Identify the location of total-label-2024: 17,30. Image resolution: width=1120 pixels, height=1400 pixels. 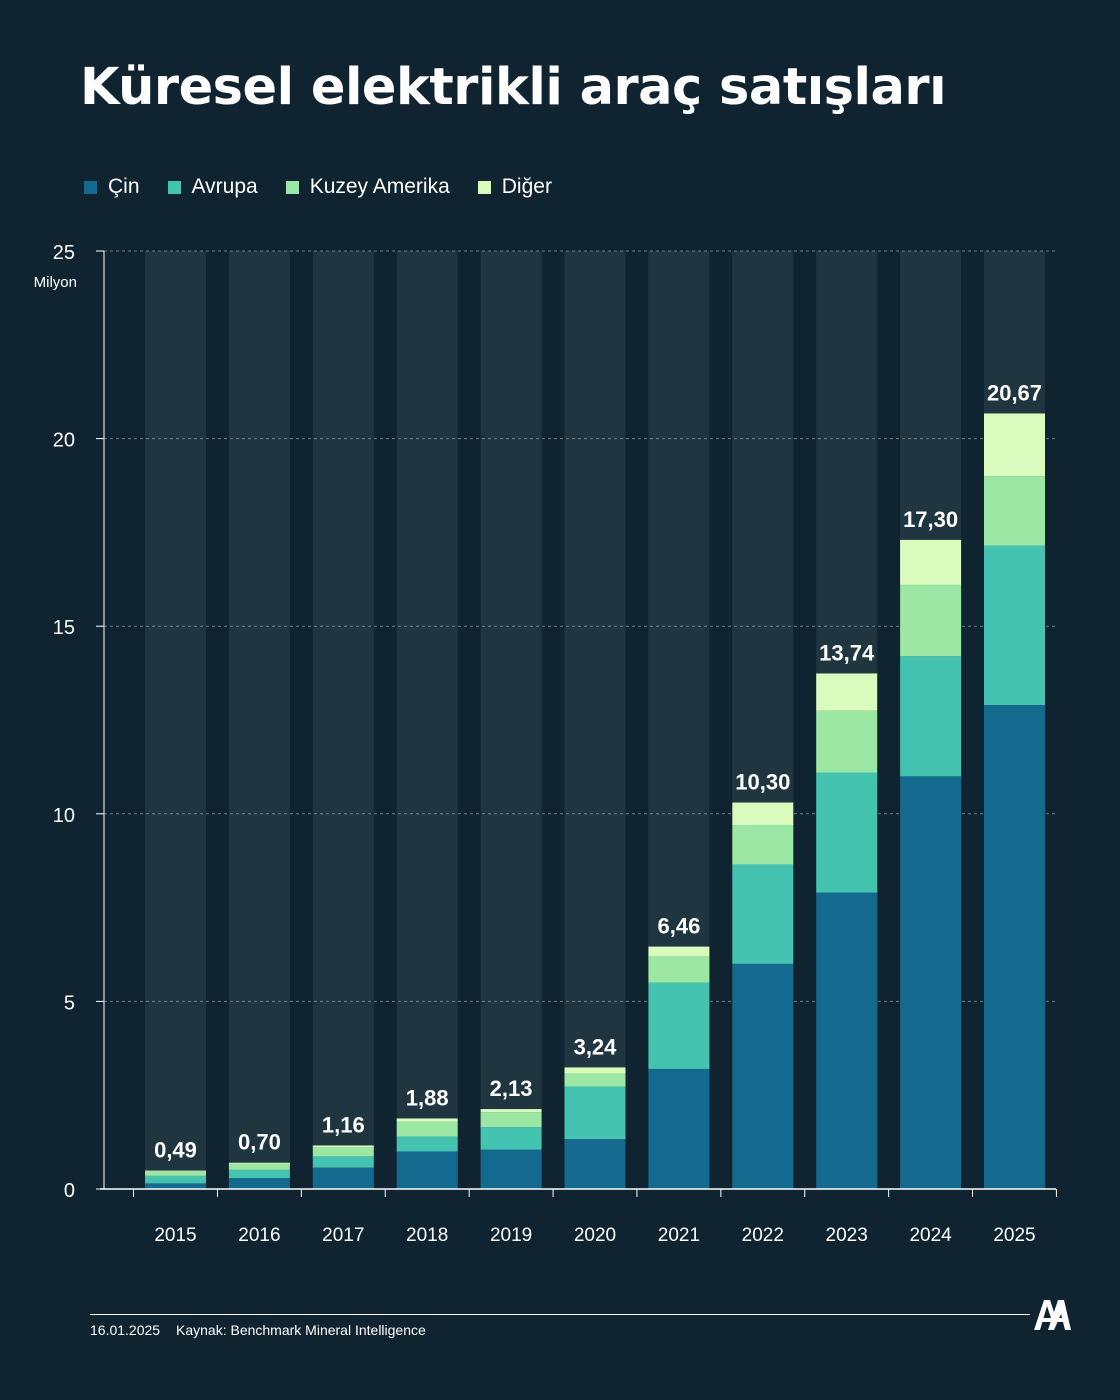
(930, 519).